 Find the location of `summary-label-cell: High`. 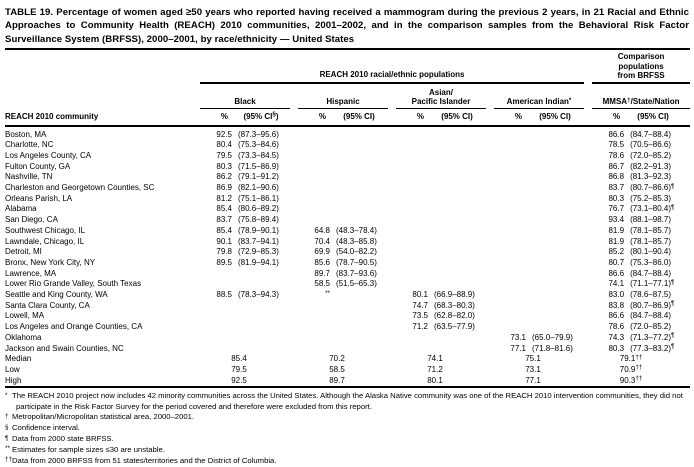

summary-label-cell: High is located at coordinates (13, 380).